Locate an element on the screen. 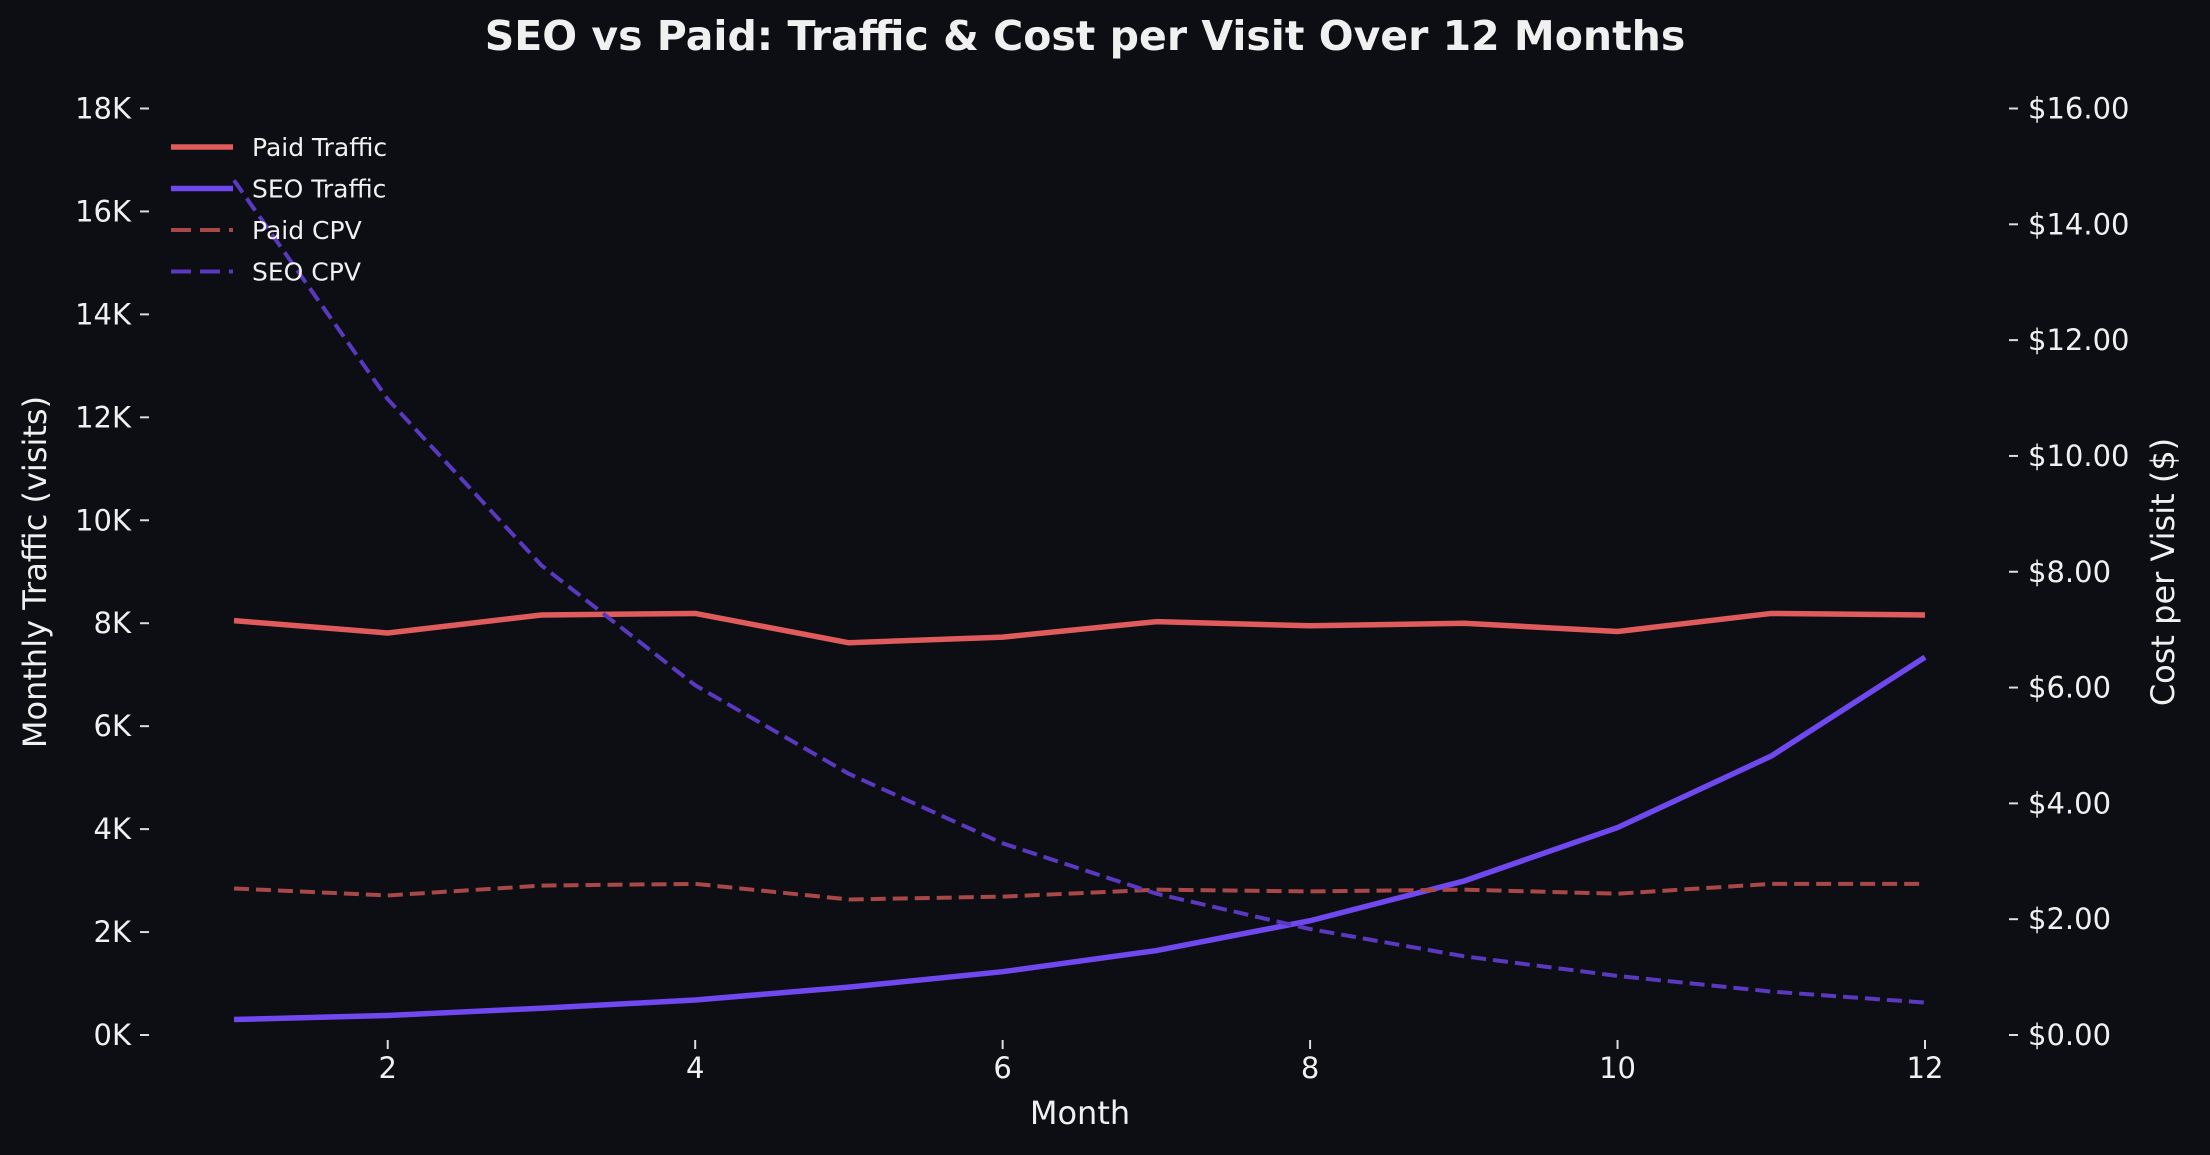 The width and height of the screenshot is (2210, 1155). y-tick-label: 6K is located at coordinates (113, 726).